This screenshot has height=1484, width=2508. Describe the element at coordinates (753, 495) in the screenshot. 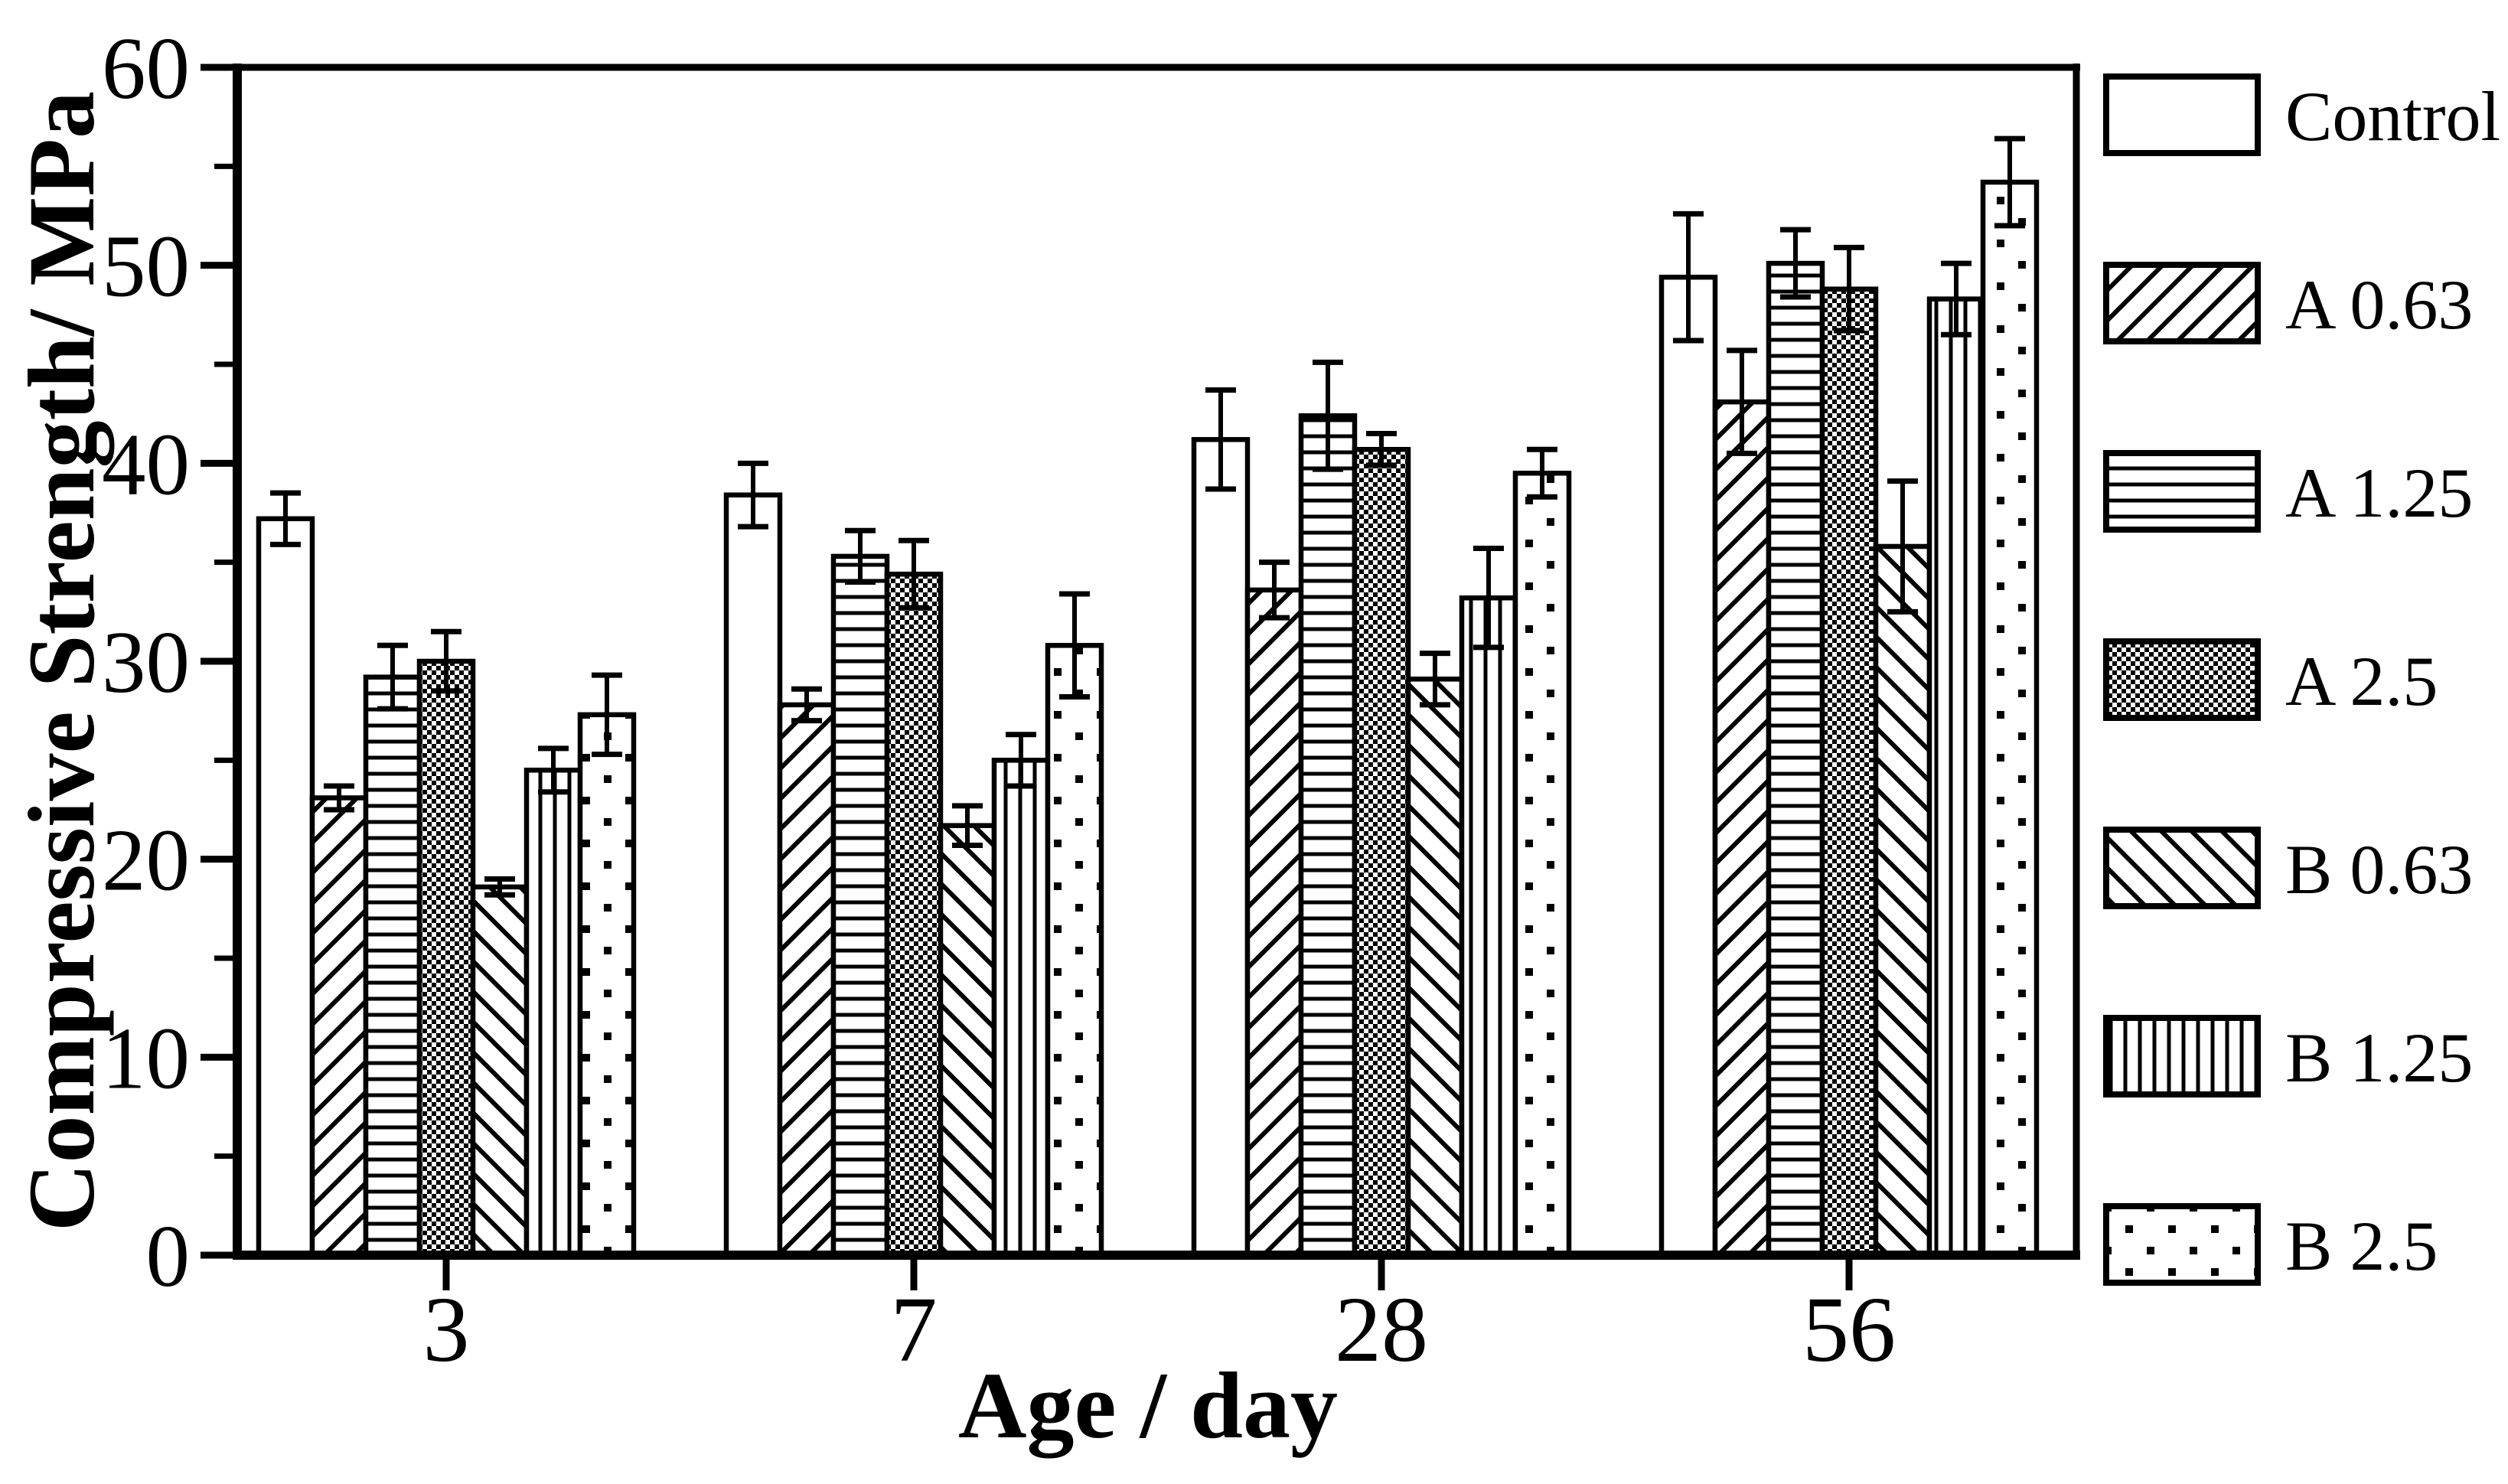

I see `error-bar-Control-day7` at that location.